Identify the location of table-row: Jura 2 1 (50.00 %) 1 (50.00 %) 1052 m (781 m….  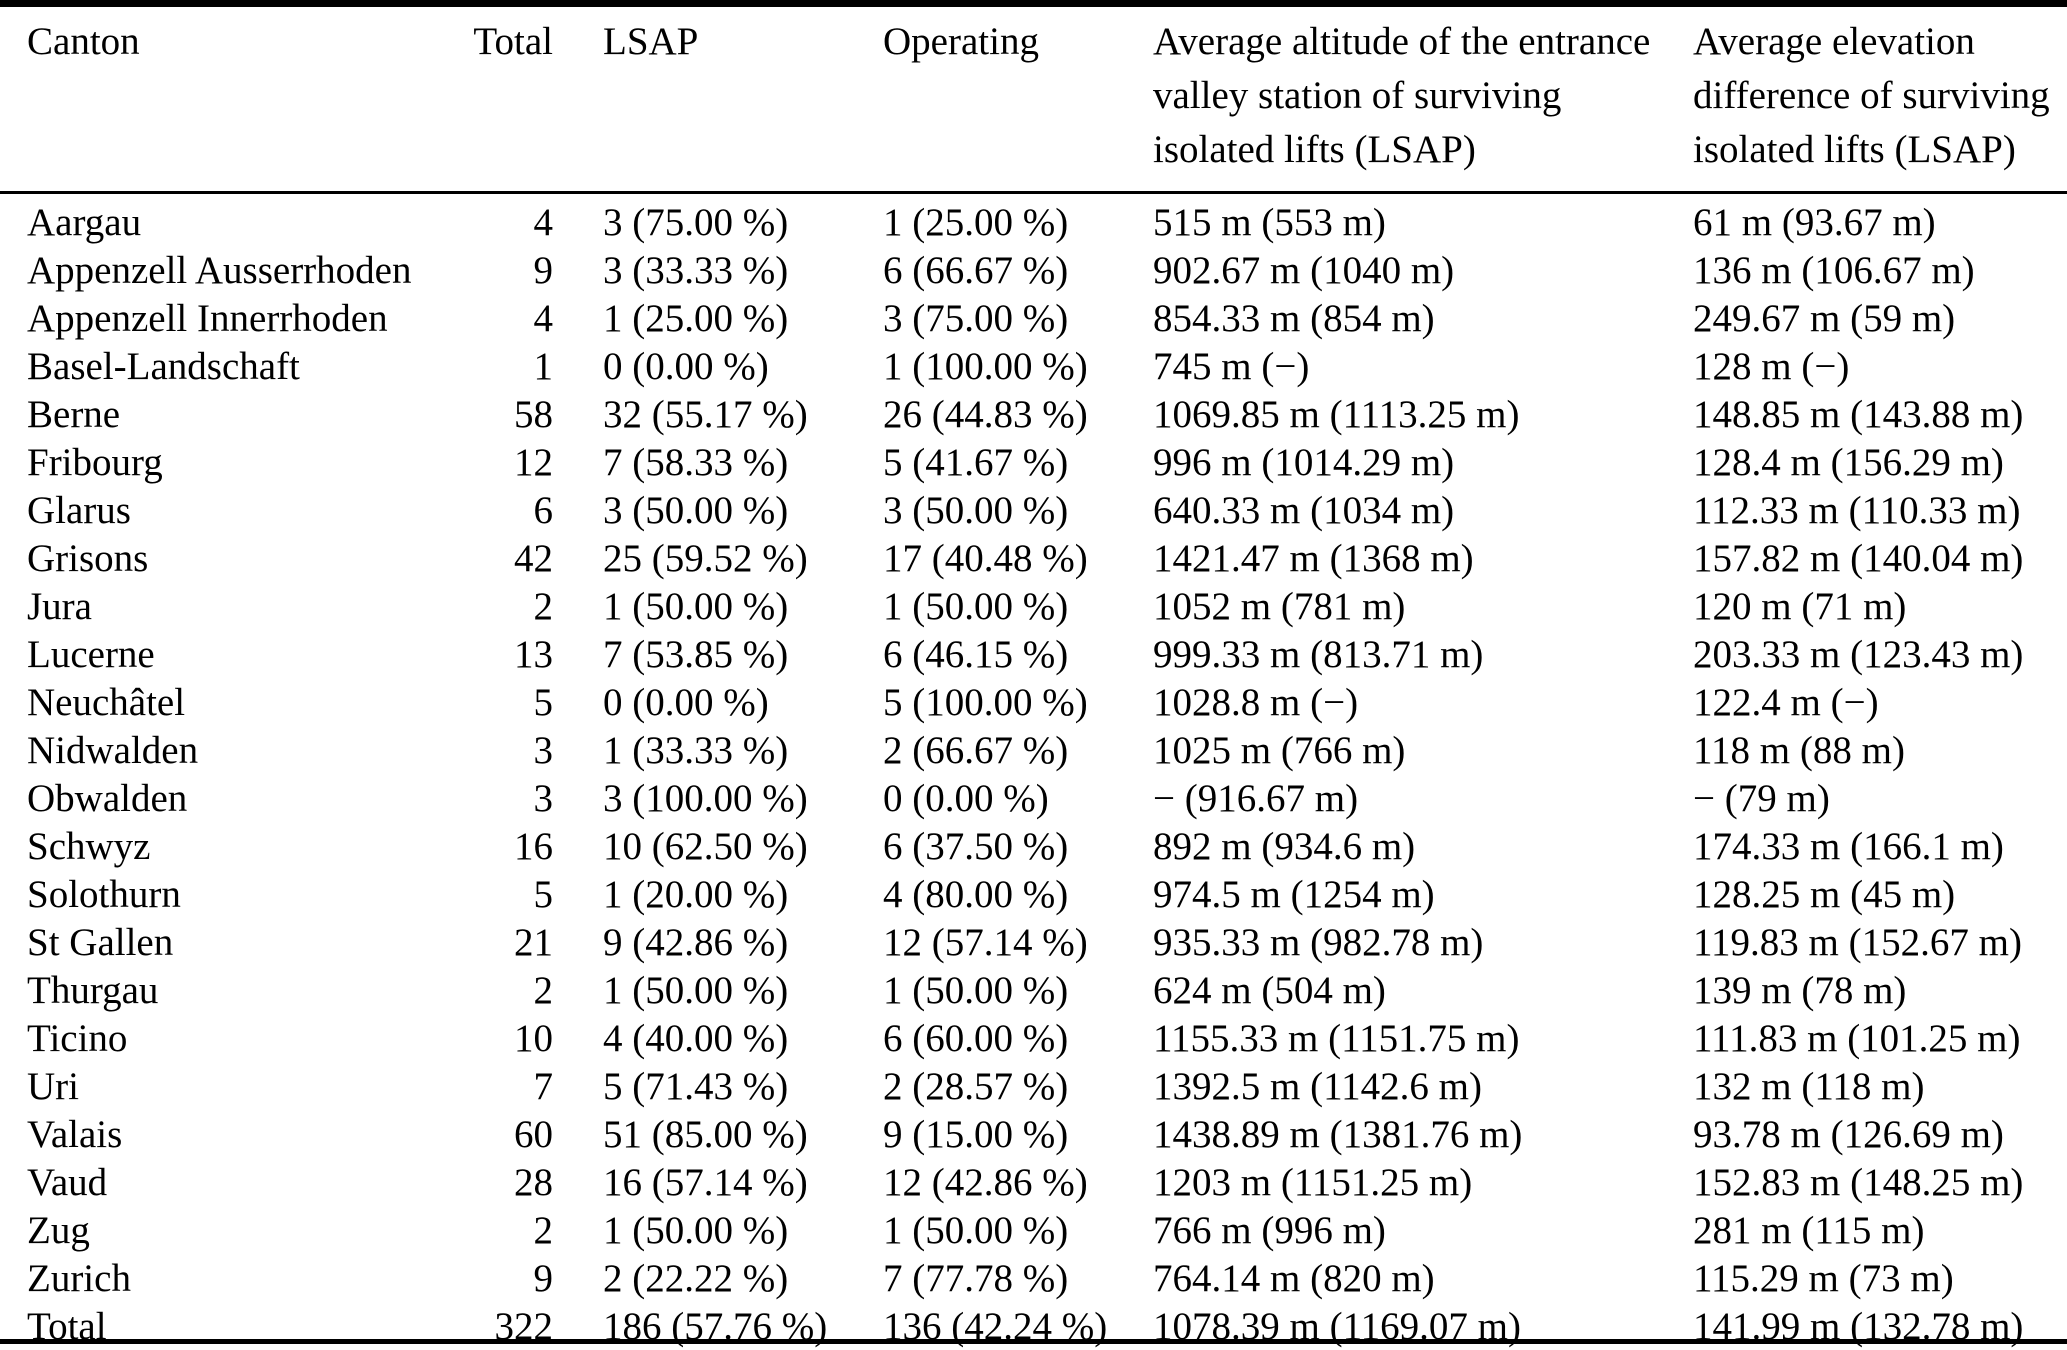
(1033, 607).